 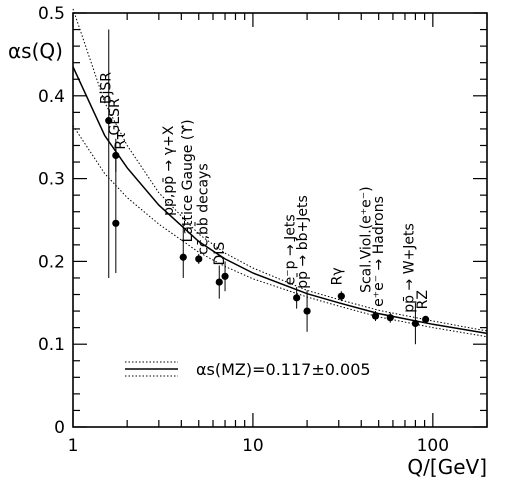 What do you see at coordinates (253, 446) in the screenshot?
I see `x-tick-label-10: 10` at bounding box center [253, 446].